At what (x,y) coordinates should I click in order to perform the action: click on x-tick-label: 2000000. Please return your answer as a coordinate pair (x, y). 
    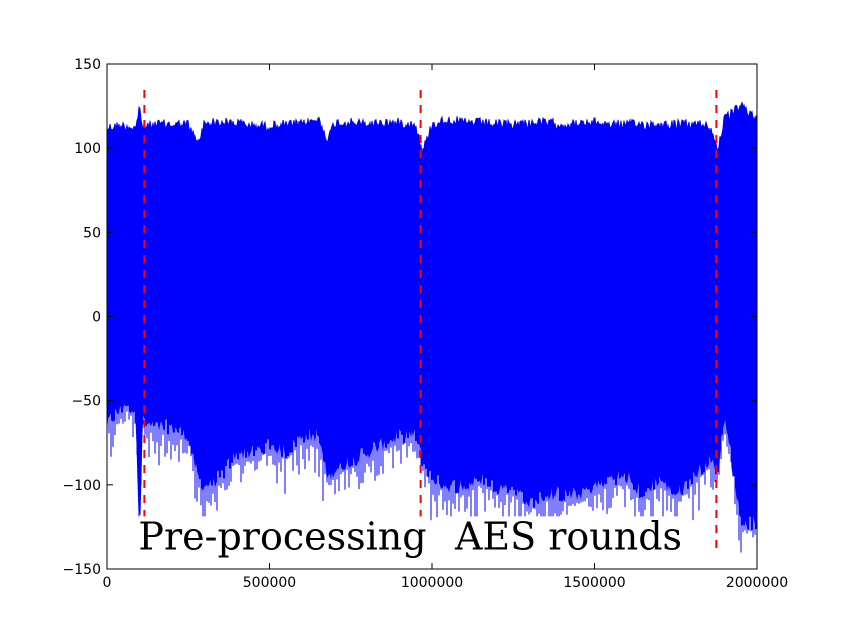
    Looking at the image, I should click on (757, 583).